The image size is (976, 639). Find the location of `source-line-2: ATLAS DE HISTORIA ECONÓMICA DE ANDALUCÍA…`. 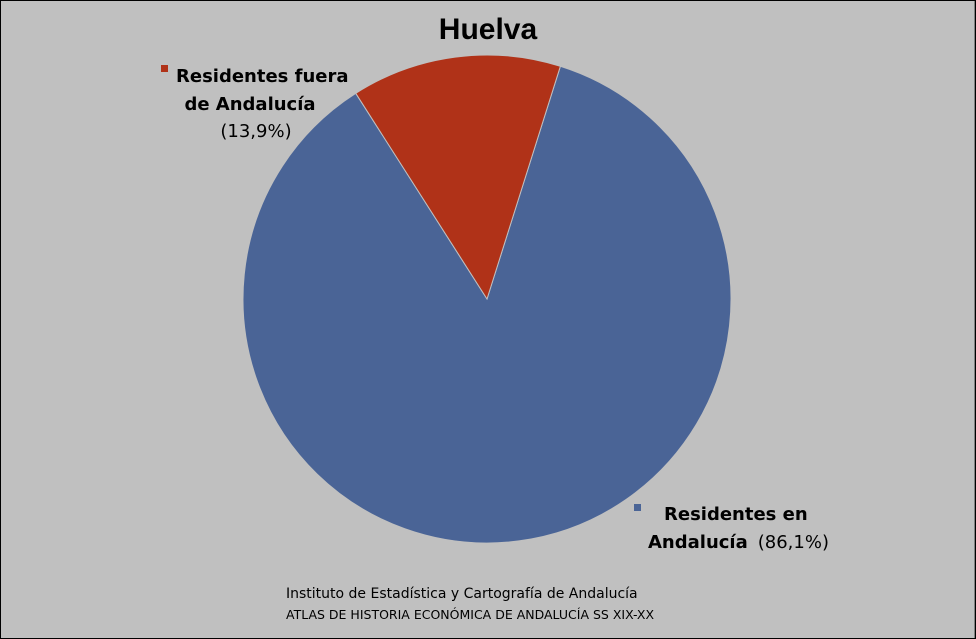

source-line-2: ATLAS DE HISTORIA ECONÓMICA DE ANDALUCÍA… is located at coordinates (470, 614).